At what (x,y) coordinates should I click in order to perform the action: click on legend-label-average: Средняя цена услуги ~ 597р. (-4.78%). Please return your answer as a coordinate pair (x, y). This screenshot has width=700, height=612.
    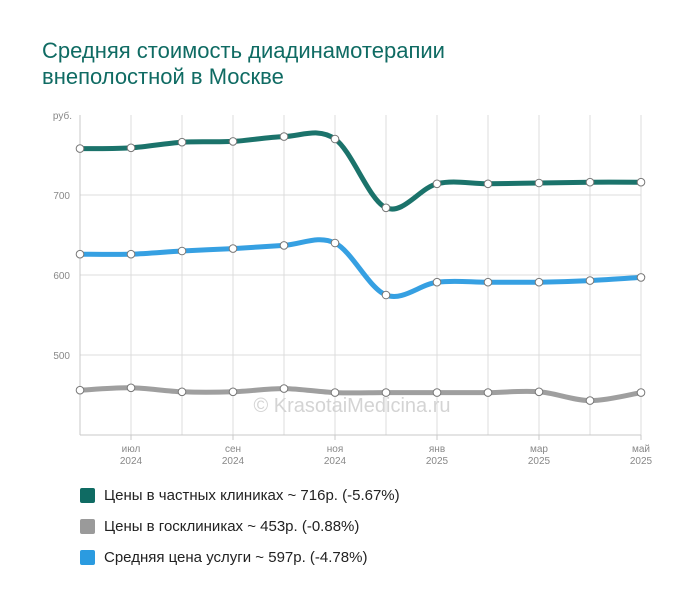
    Looking at the image, I should click on (236, 557).